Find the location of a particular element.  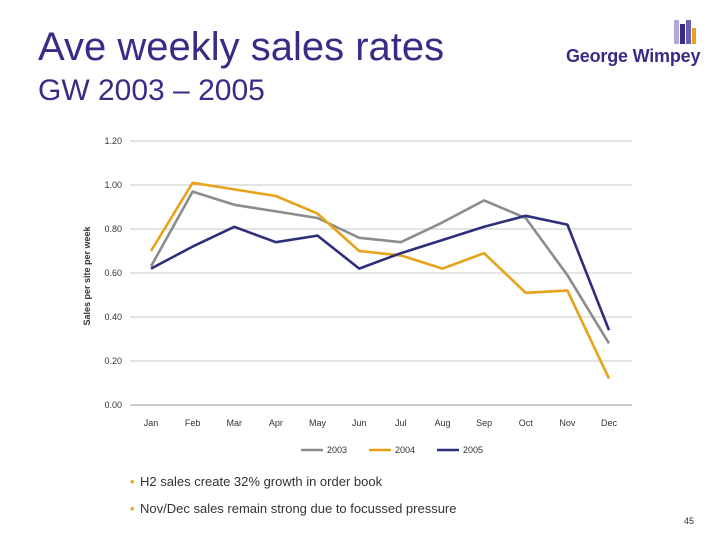

y-tick-labels: 0.00 0.20 0.40 0.60 0.80 1.00 1.20 is located at coordinates (113, 273).